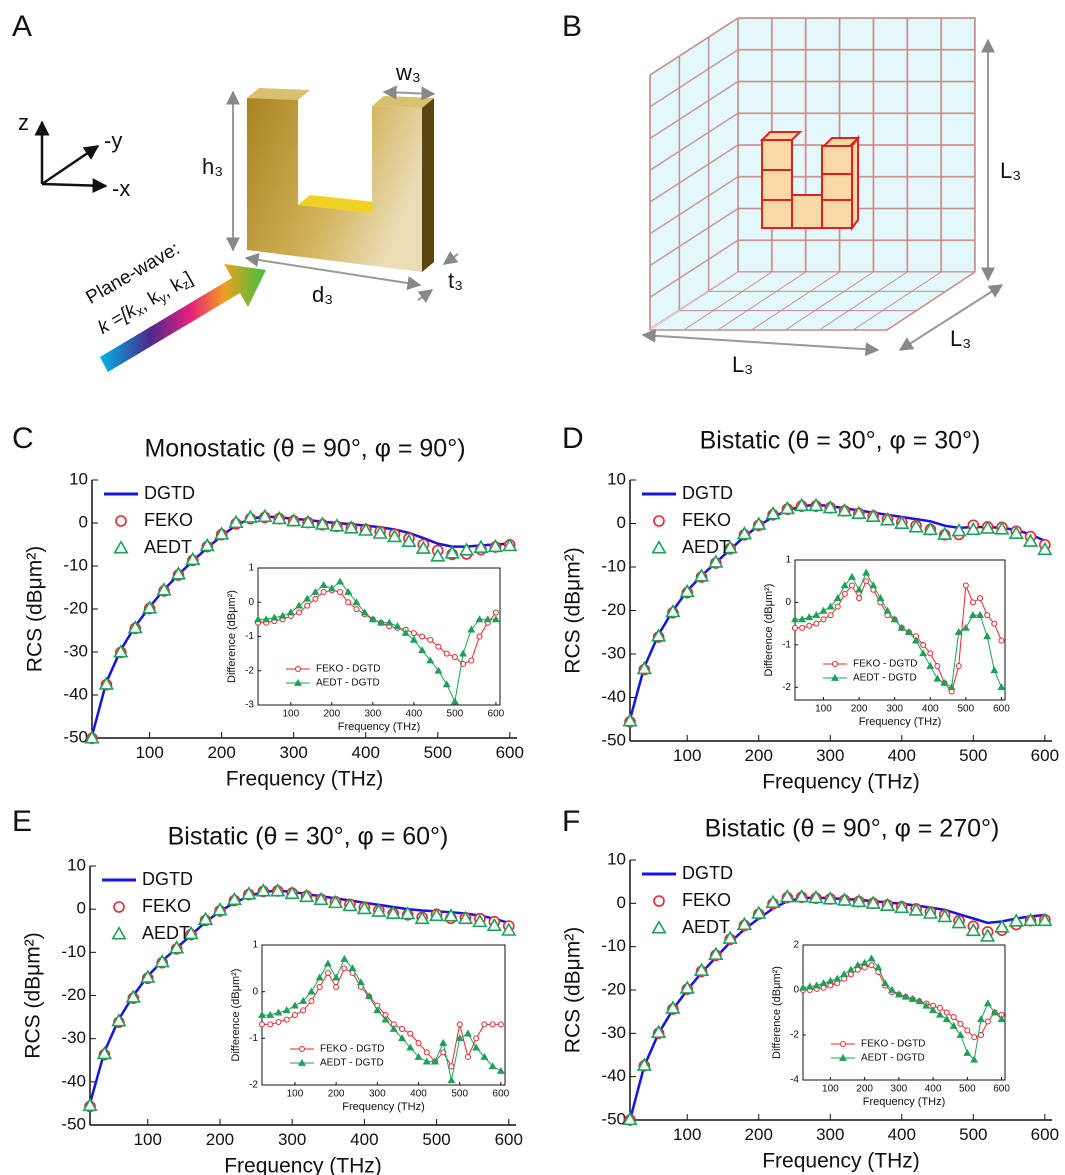 The height and width of the screenshot is (1175, 1065). Describe the element at coordinates (249, 705) in the screenshot. I see `y-tick-label: -3` at that location.